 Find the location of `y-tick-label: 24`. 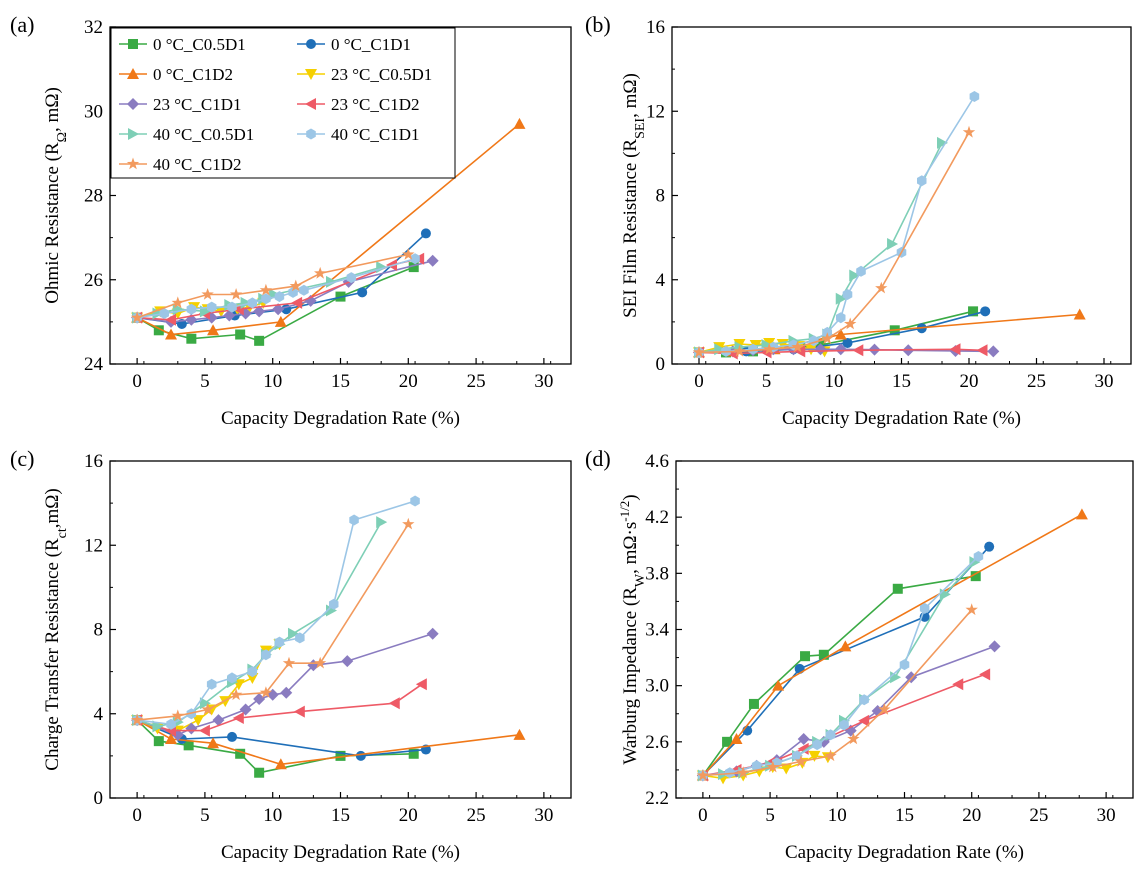

y-tick-label: 24 is located at coordinates (94, 364).